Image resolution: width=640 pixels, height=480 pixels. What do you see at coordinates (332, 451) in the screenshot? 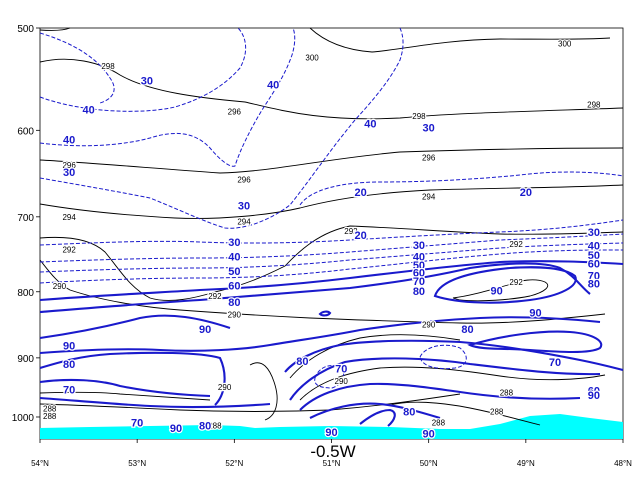
I see `chart-title: -0.5W` at bounding box center [332, 451].